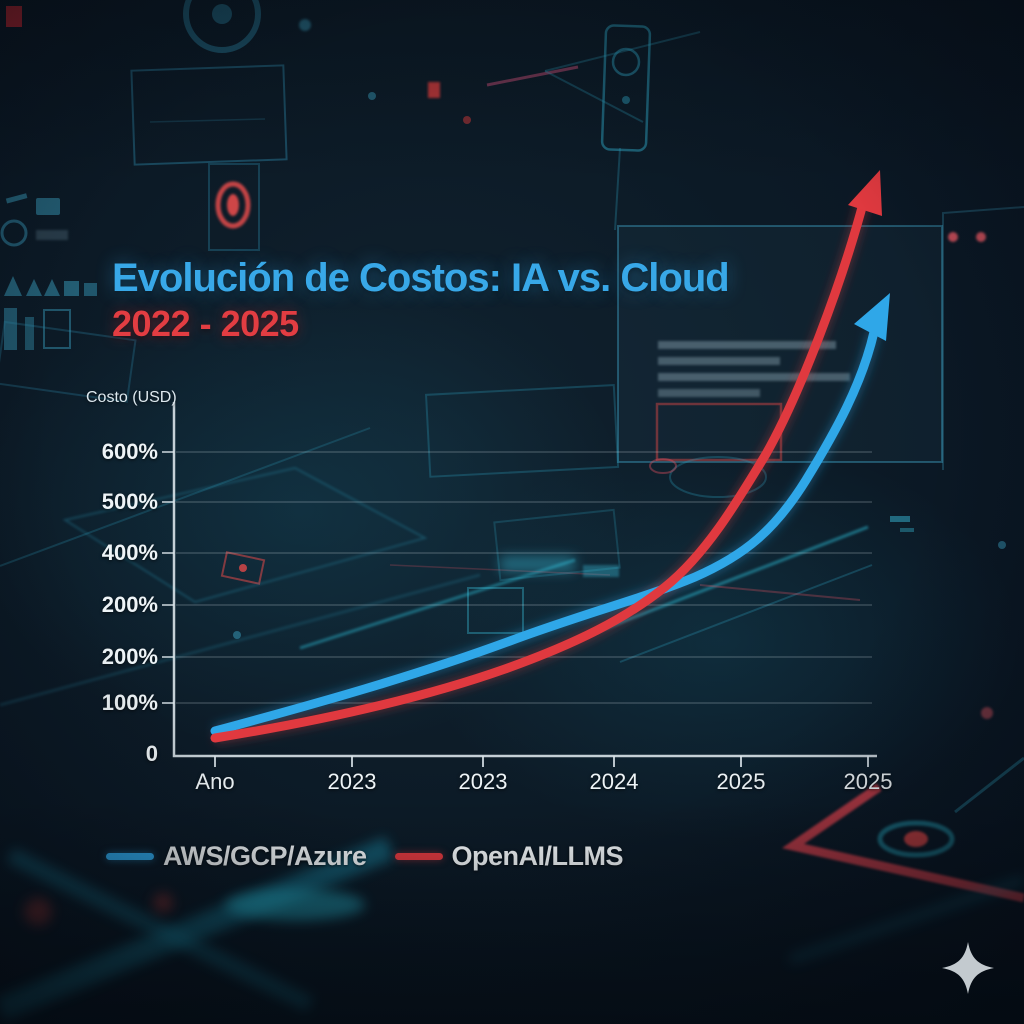 This screenshot has height=1024, width=1024. Describe the element at coordinates (537, 856) in the screenshot. I see `legend-label-openai: OpenAI/LLMS` at that location.